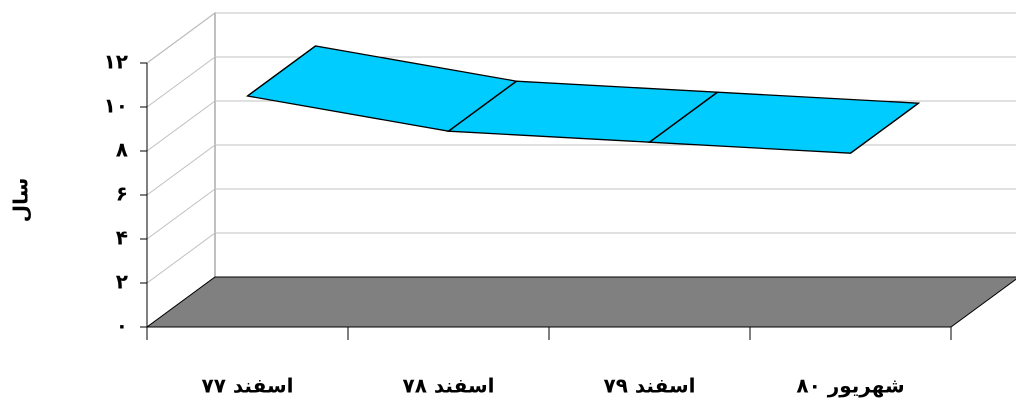  Describe the element at coordinates (850, 386) in the screenshot. I see `x-tick-label: شهریور ۸۰` at that location.